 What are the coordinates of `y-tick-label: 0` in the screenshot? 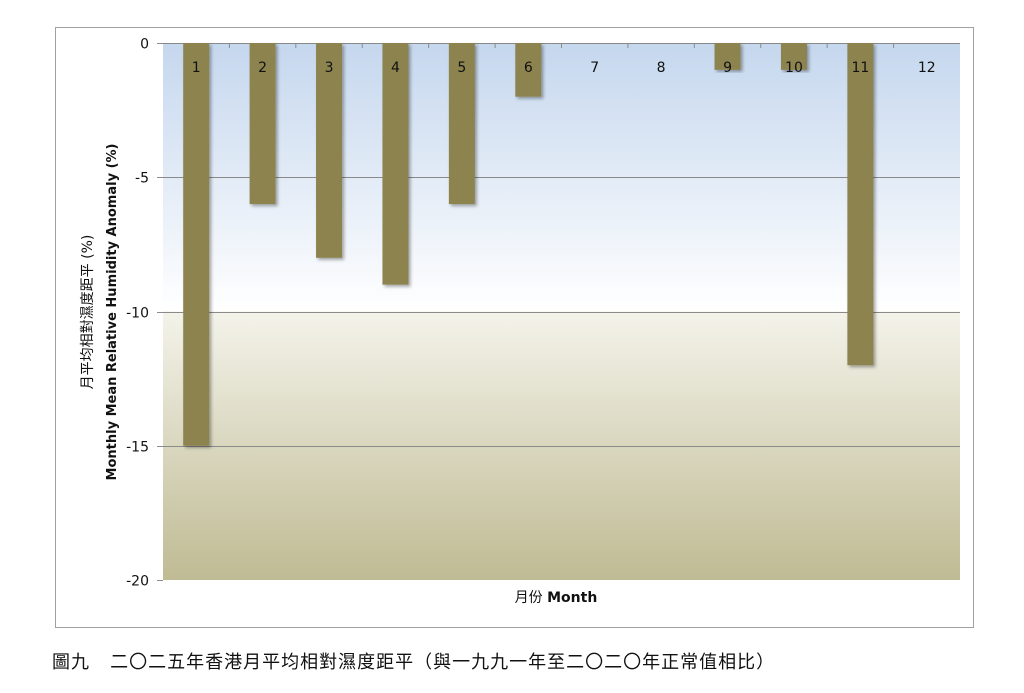 It's located at (144, 45).